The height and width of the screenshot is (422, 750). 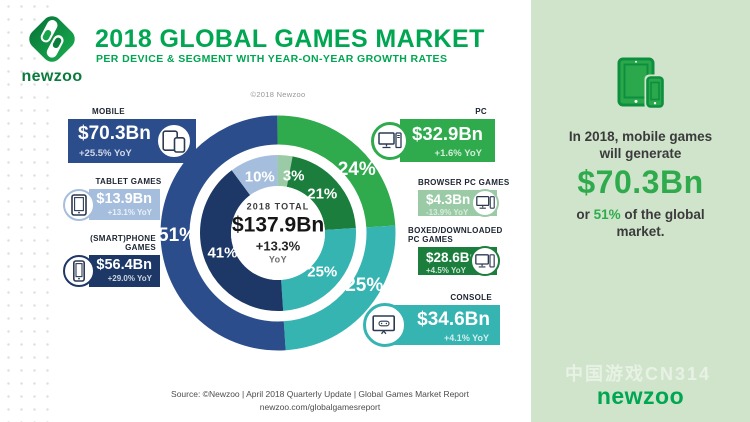 I want to click on mobile-icon-circle, so click(x=174, y=141).